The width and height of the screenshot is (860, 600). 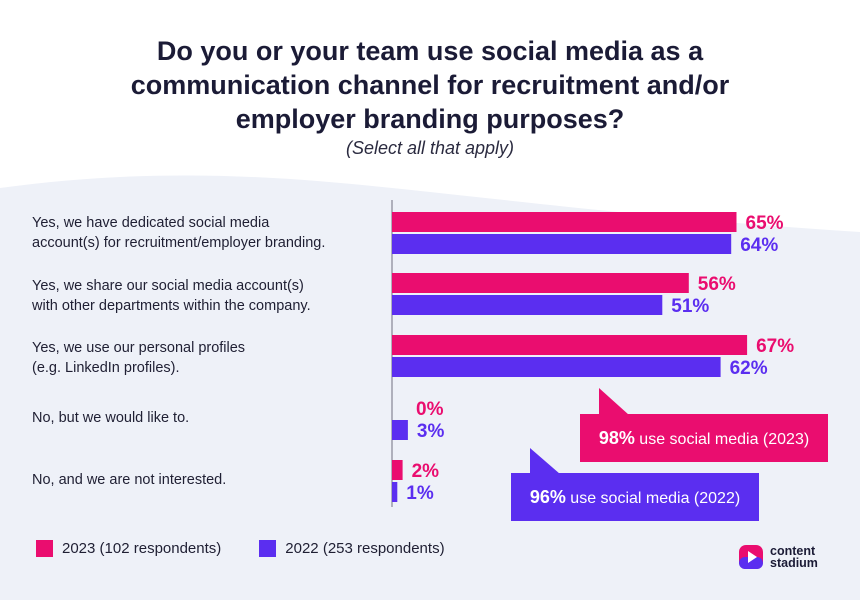 What do you see at coordinates (690, 306) in the screenshot?
I see `value-label: 51%` at bounding box center [690, 306].